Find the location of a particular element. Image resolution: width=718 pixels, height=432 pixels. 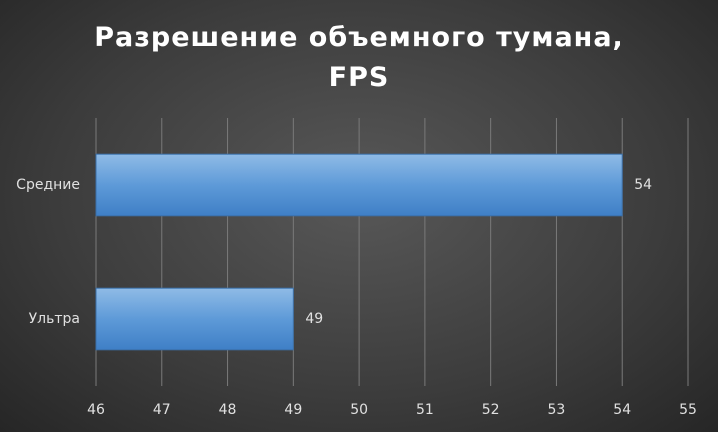

data-label: 54 is located at coordinates (643, 185).